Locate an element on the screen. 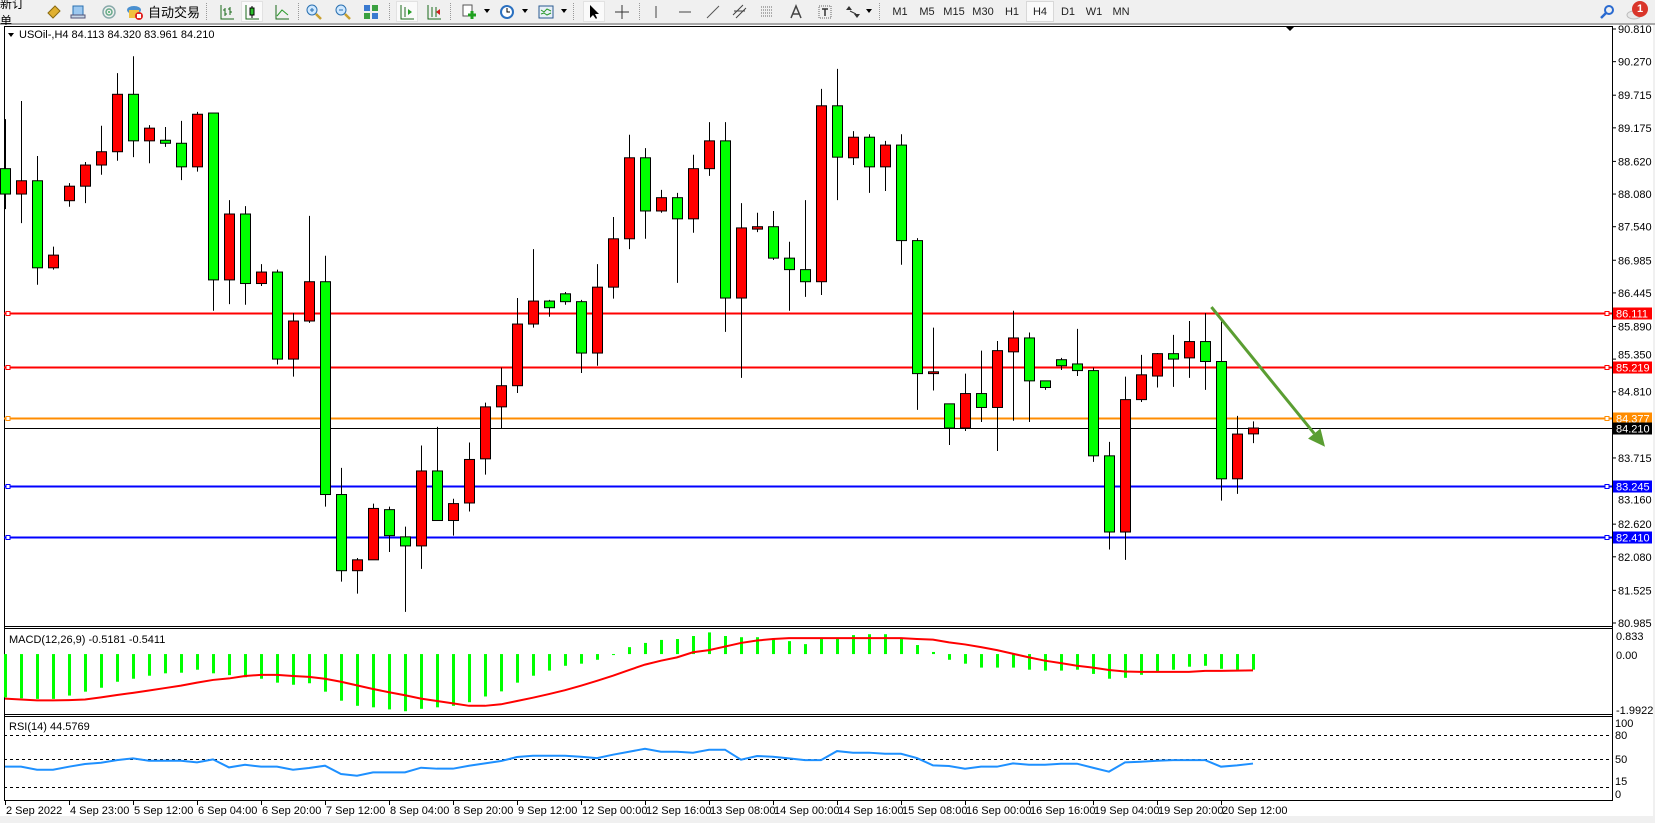  indicators-dropdown is located at coordinates (487, 11).